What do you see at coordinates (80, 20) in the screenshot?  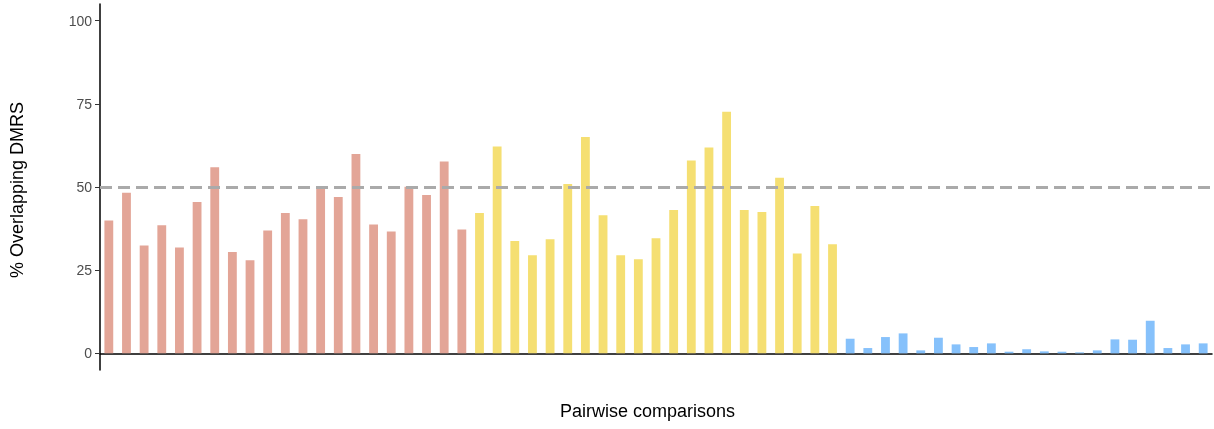 I see `y-tick-label: 100` at bounding box center [80, 20].